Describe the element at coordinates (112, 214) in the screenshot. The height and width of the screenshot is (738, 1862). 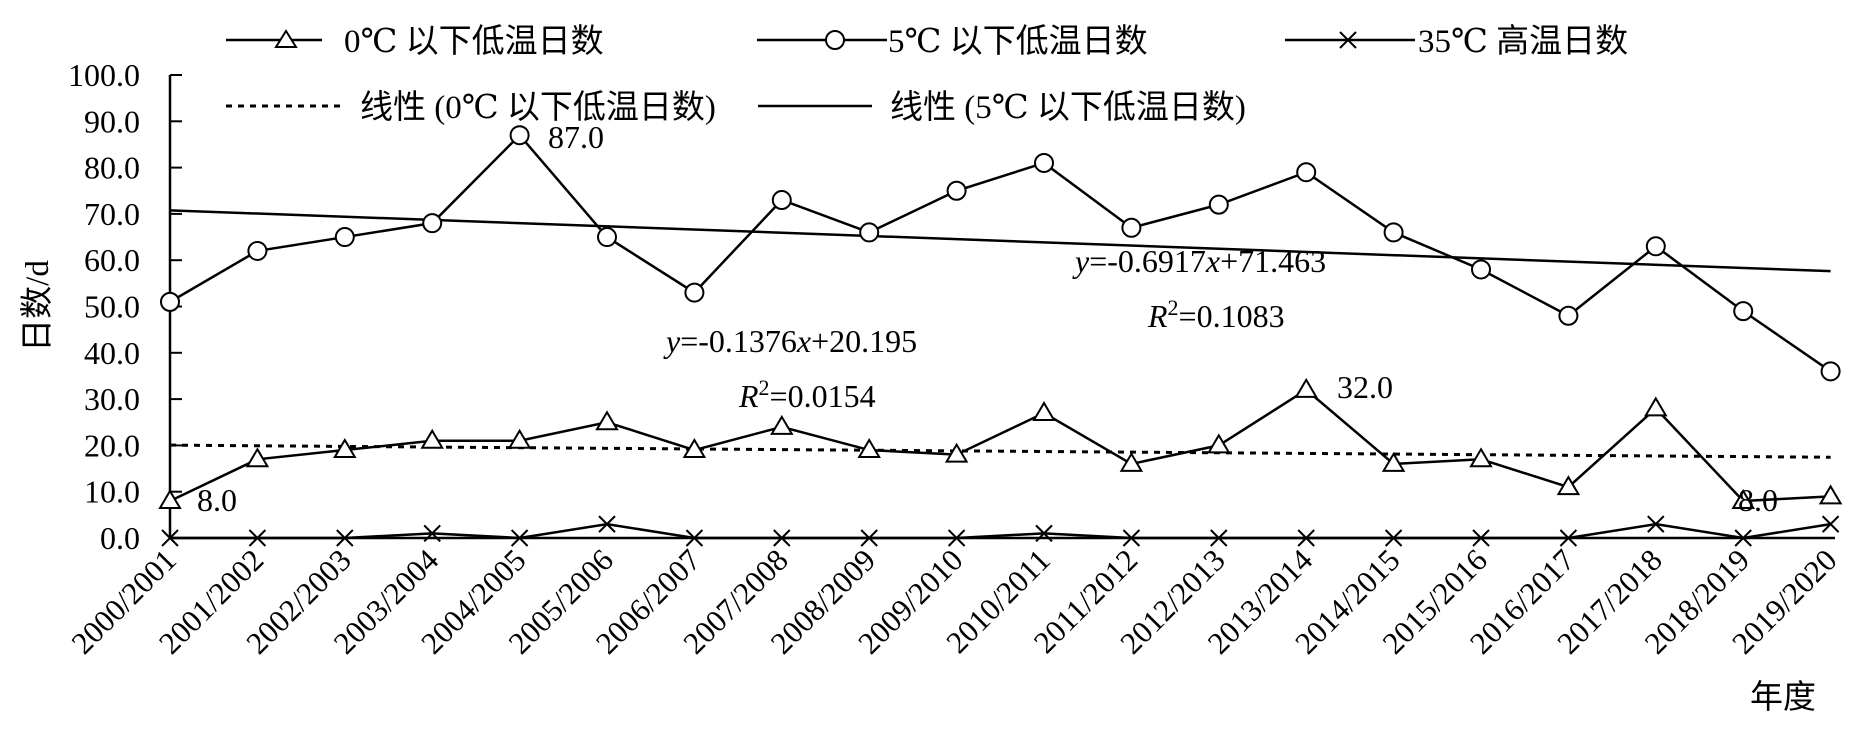
I see `y-tick-label: 70.0` at that location.